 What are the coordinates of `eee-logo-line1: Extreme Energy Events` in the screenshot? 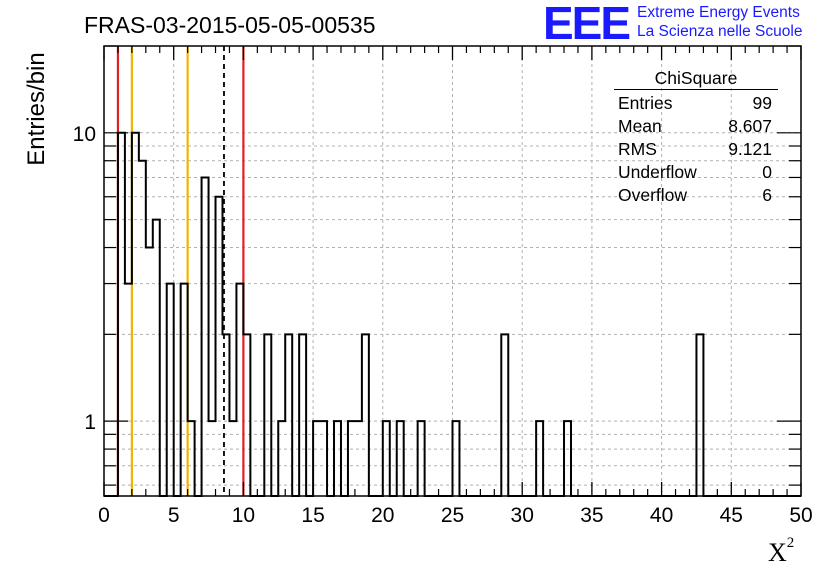 It's located at (718, 12).